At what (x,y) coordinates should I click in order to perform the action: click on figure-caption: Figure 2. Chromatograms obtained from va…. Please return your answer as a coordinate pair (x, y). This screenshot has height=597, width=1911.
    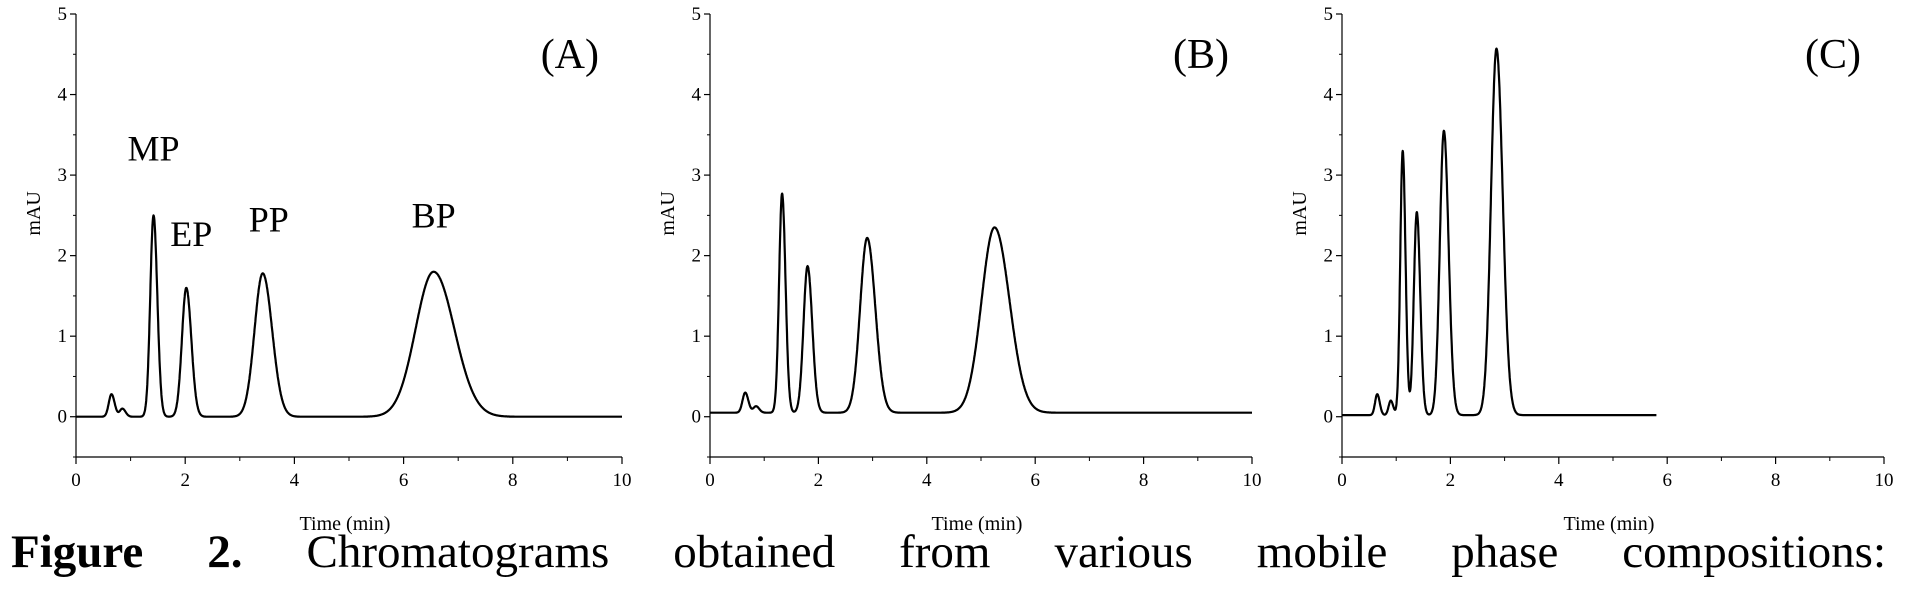
    Looking at the image, I should click on (948, 552).